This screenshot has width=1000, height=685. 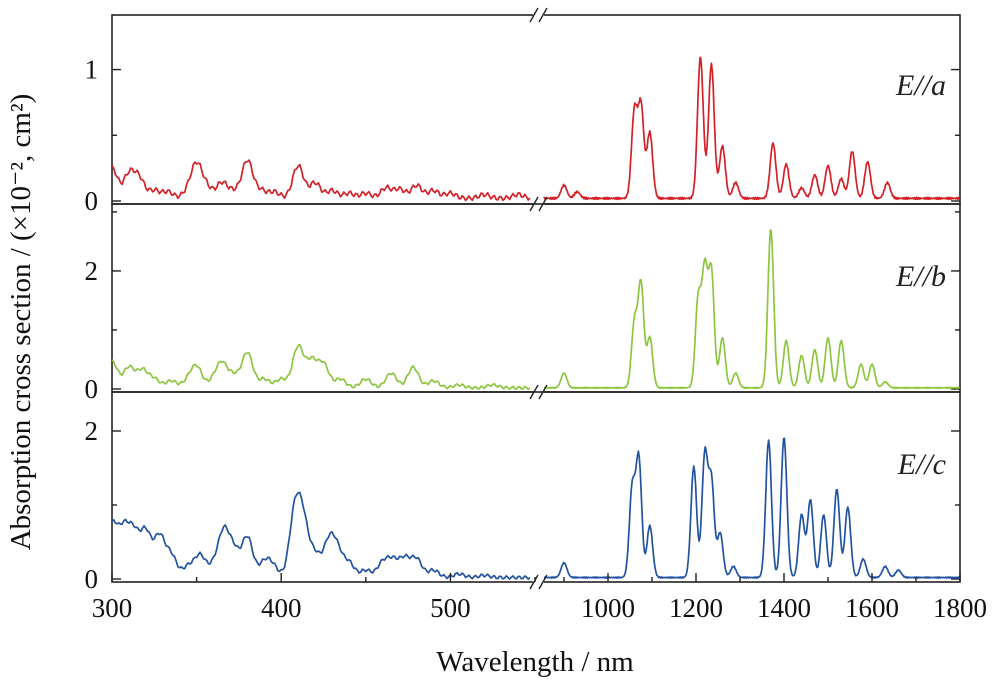 What do you see at coordinates (960, 608) in the screenshot?
I see `x-tick-label: 1800` at bounding box center [960, 608].